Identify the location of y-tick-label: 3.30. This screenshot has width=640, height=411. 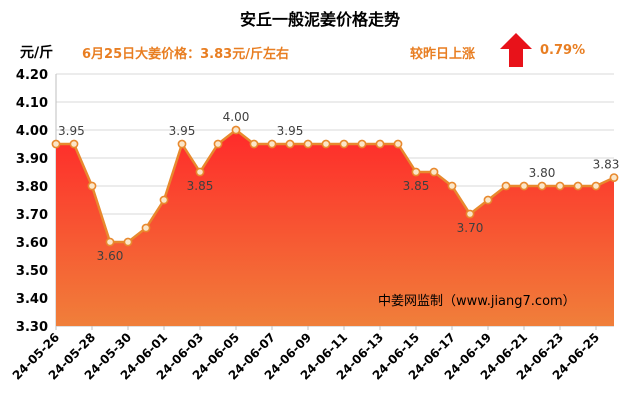
(32, 327).